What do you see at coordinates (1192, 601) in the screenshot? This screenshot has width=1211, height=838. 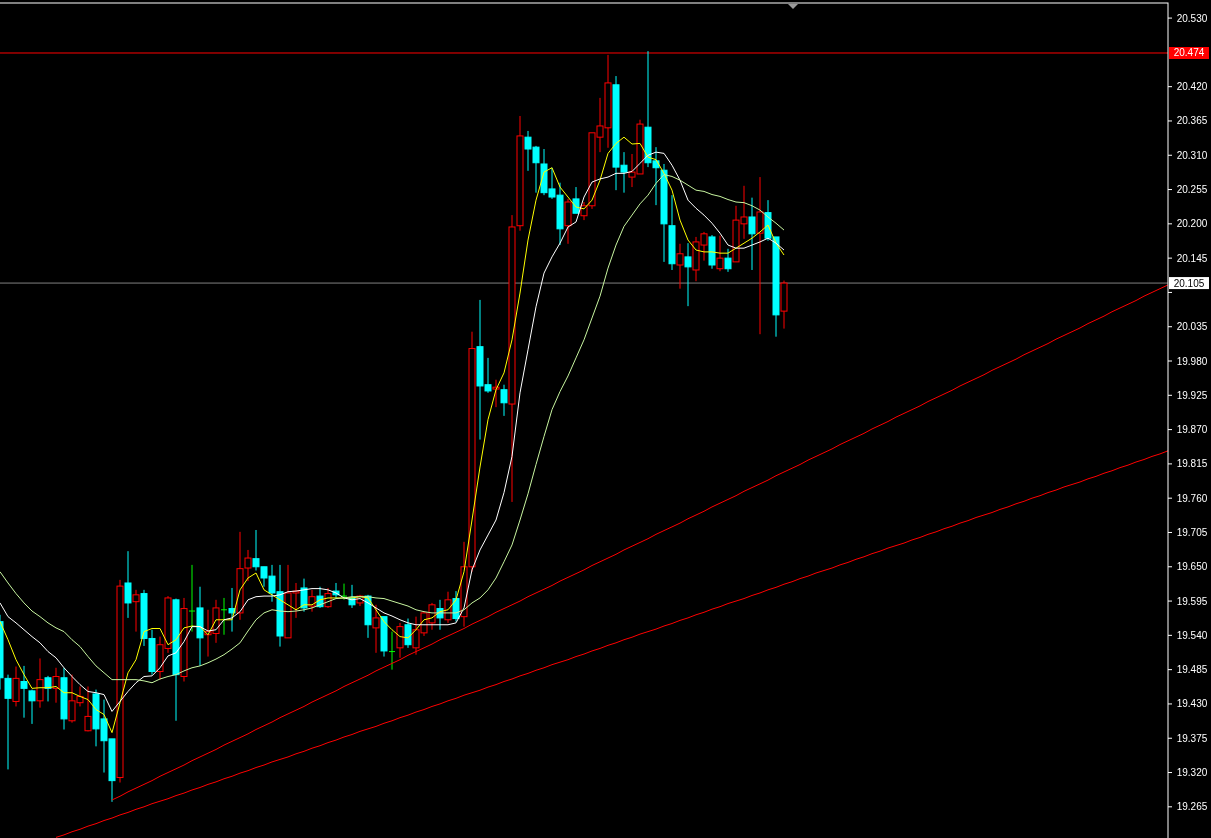 I see `y-tick-label: 19.595` at bounding box center [1192, 601].